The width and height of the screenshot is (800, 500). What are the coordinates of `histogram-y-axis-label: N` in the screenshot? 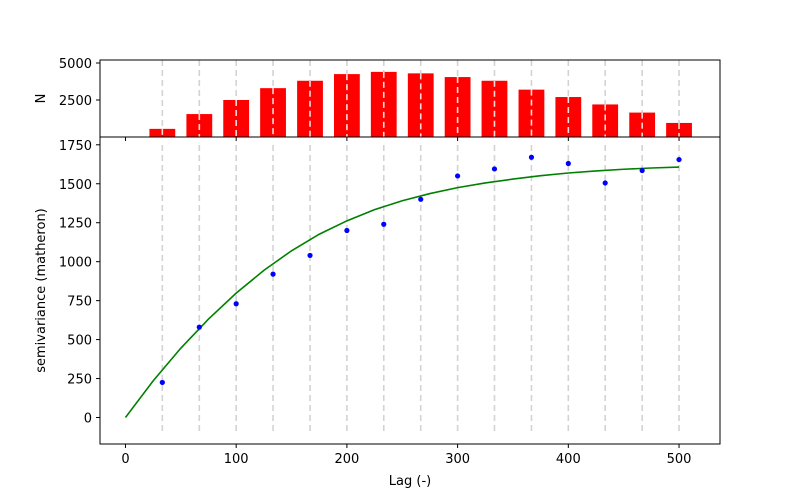 It's located at (41, 99).